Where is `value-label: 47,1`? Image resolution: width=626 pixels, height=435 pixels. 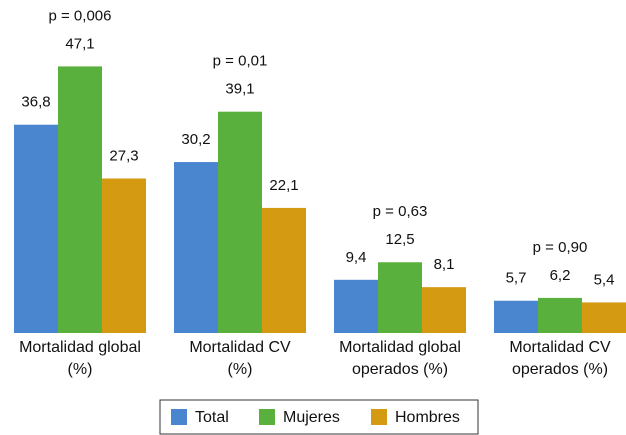
value-label: 47,1 is located at coordinates (79, 43).